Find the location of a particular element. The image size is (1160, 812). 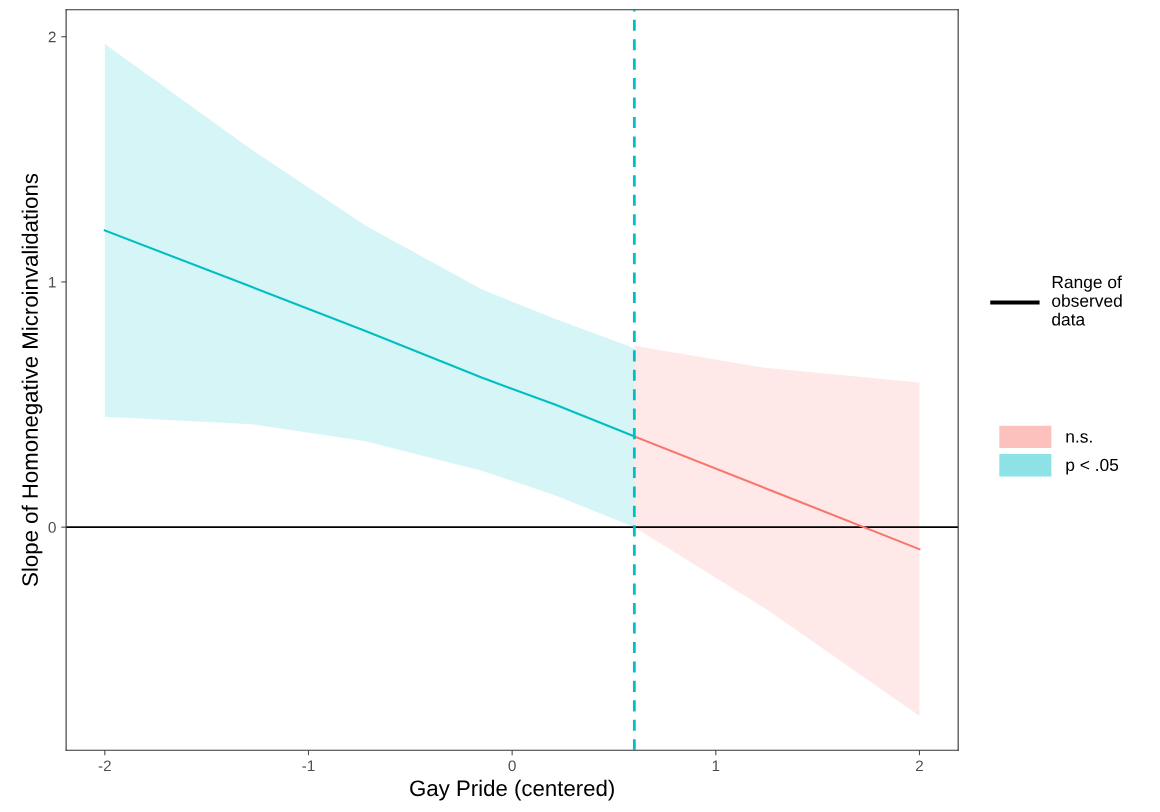

x-tick-label: 0 is located at coordinates (512, 766).